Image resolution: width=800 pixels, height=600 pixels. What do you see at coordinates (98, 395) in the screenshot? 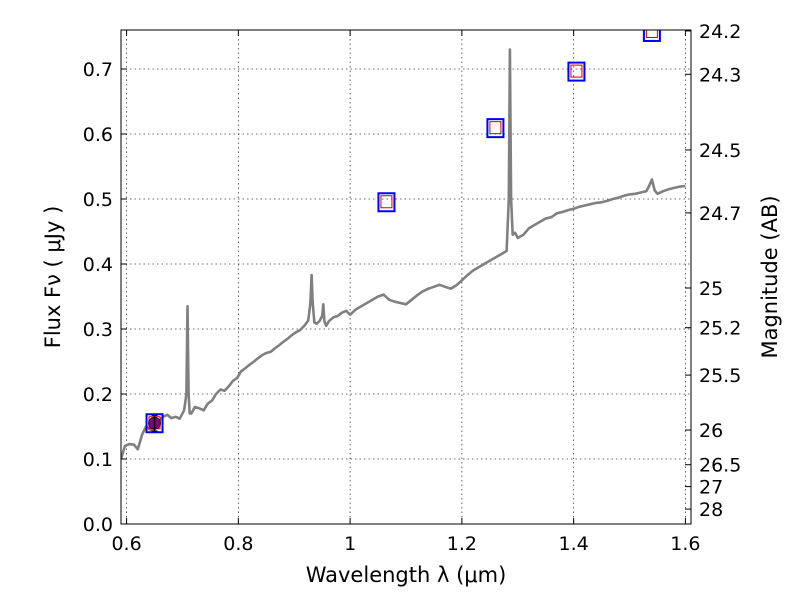
I see `y-tick-label: 0.2` at bounding box center [98, 395].